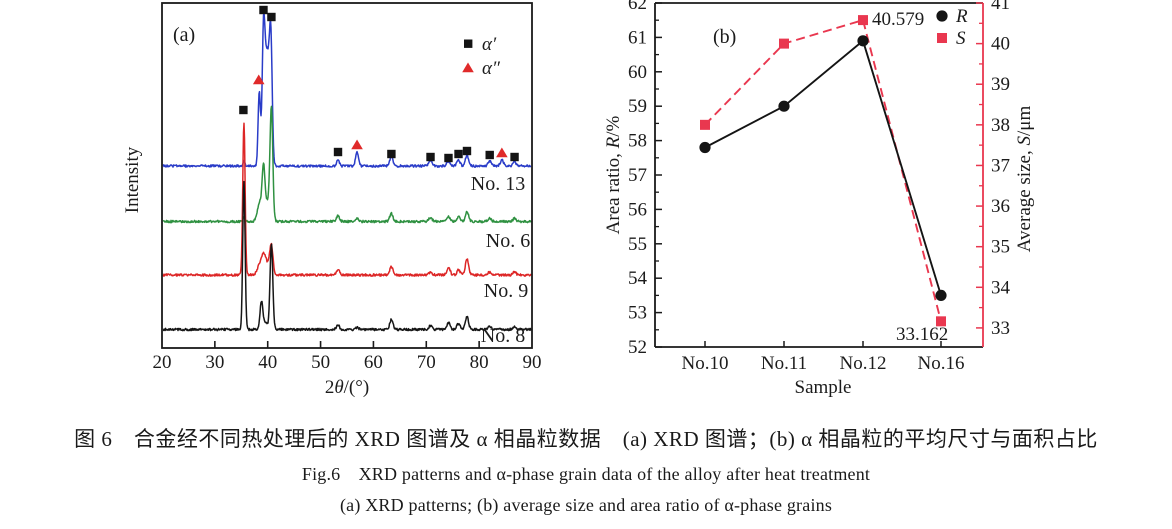 The height and width of the screenshot is (529, 1172). I want to click on left-tick-label: 59, so click(637, 106).